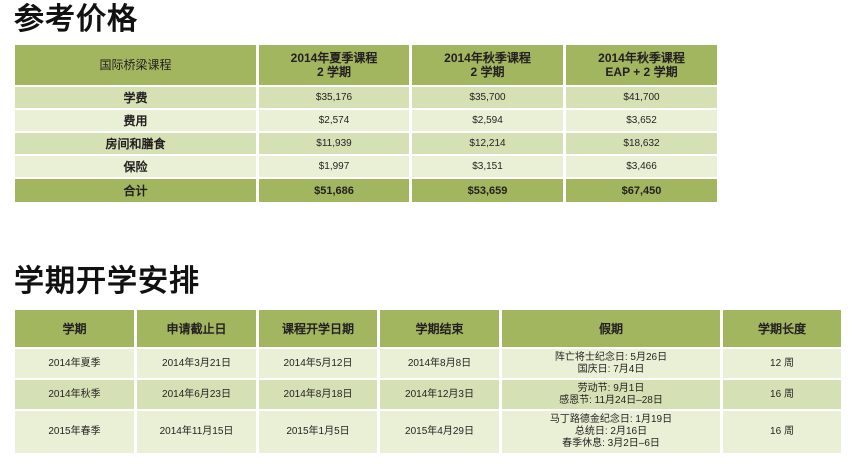 The width and height of the screenshot is (866, 467). What do you see at coordinates (196, 394) in the screenshot?
I see `deadline-cell: 2014年6月23日` at bounding box center [196, 394].